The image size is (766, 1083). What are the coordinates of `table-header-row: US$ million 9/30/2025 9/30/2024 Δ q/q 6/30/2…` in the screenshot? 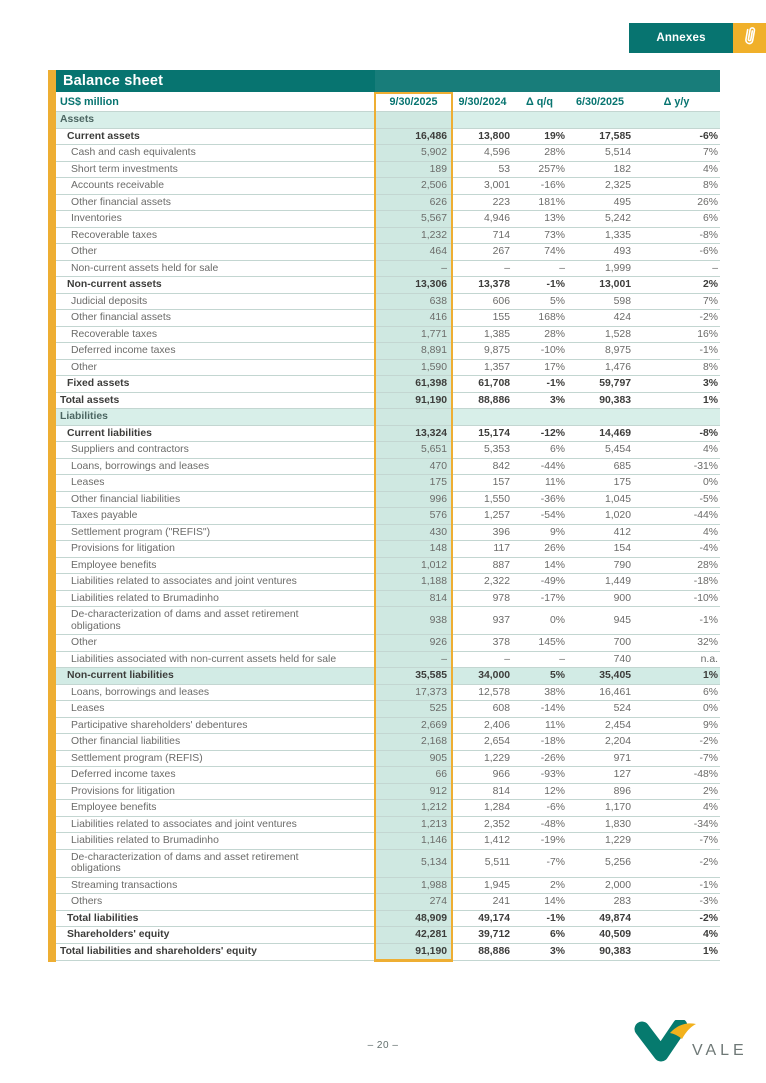 It's located at (388, 102).